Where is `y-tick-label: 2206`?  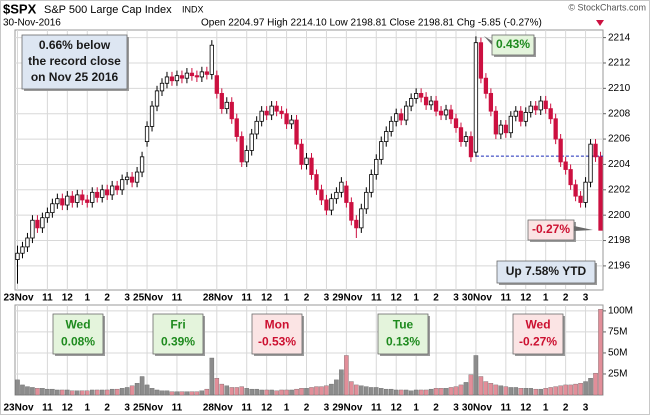 y-tick-label: 2206 is located at coordinates (619, 139).